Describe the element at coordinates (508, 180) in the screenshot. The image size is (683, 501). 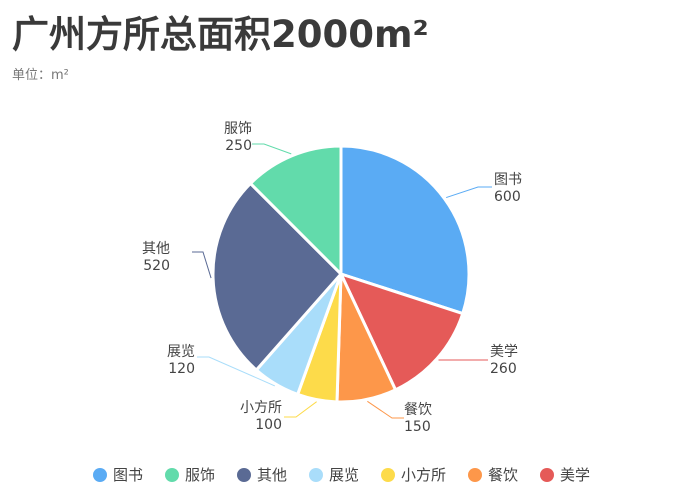
I see `slice-label-name: 图书` at that location.